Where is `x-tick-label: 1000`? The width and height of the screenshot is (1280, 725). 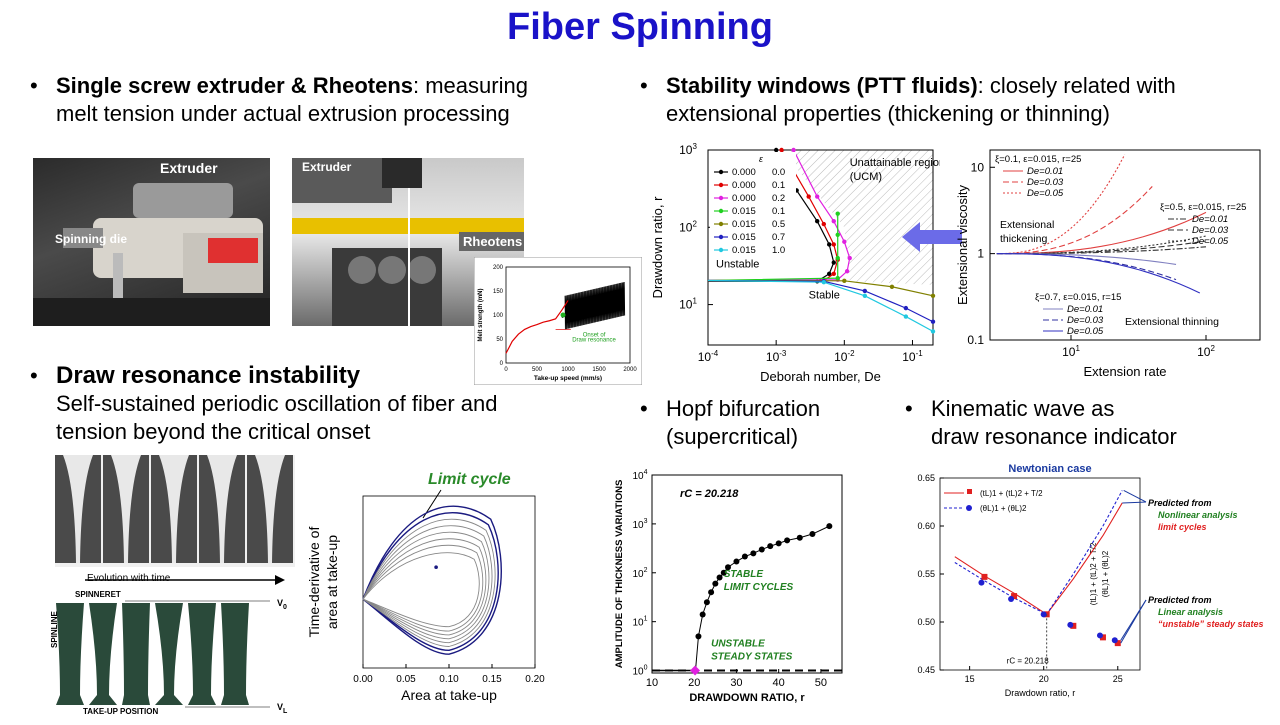
x-tick-label: 1000 is located at coordinates (568, 370).